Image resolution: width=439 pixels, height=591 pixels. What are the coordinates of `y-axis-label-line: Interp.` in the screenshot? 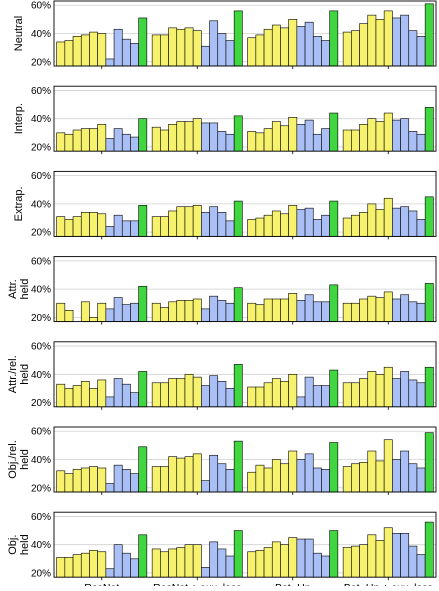 It's located at (19, 118).